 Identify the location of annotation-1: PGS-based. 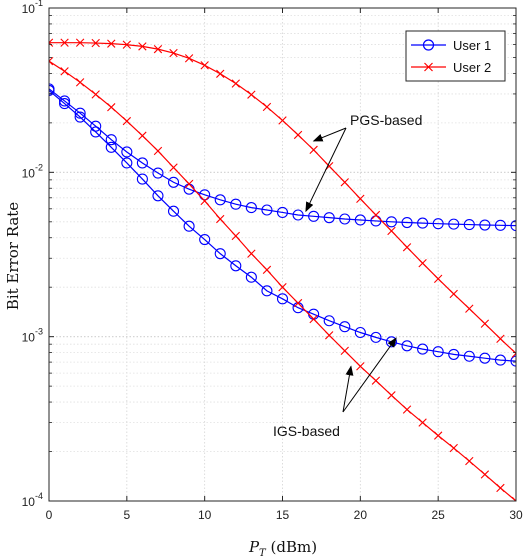
(363, 162).